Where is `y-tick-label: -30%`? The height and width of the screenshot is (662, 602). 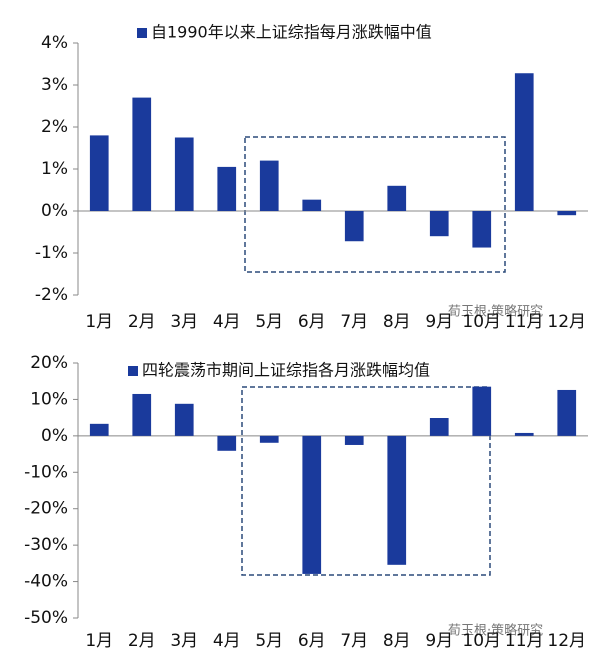 y-tick-label: -30% is located at coordinates (46, 545).